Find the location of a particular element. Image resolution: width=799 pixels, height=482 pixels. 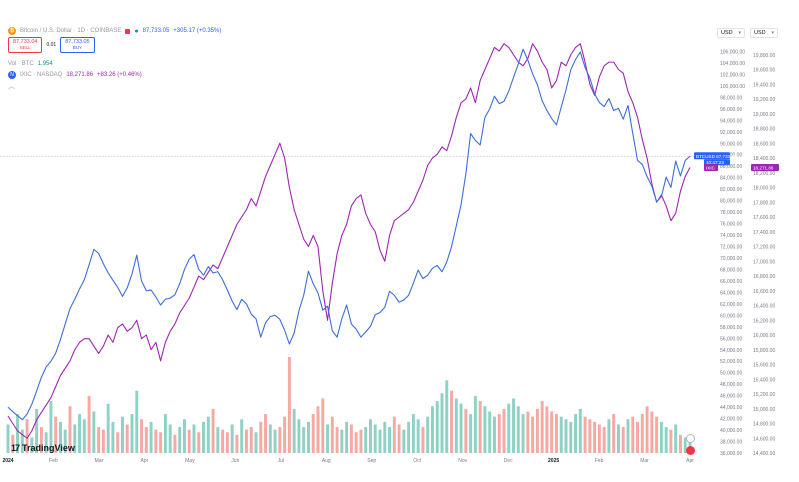

time-axis-tick-label: Aug is located at coordinates (326, 461).